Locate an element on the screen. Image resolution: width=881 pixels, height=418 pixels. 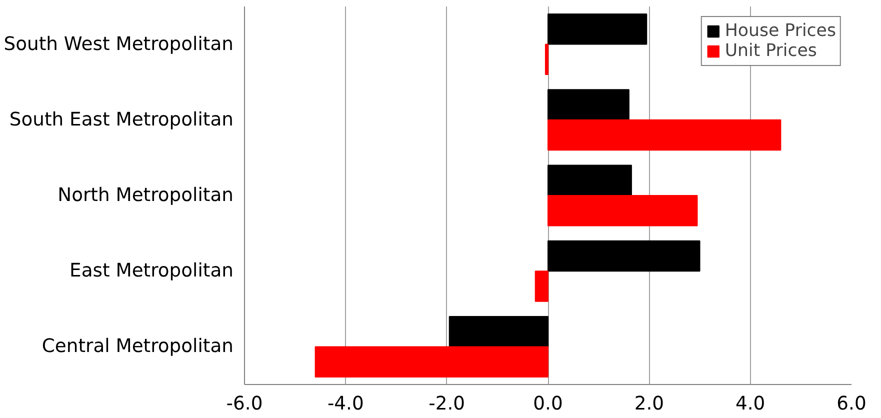
y-tick-label: Central Metropolitan is located at coordinates (138, 347).